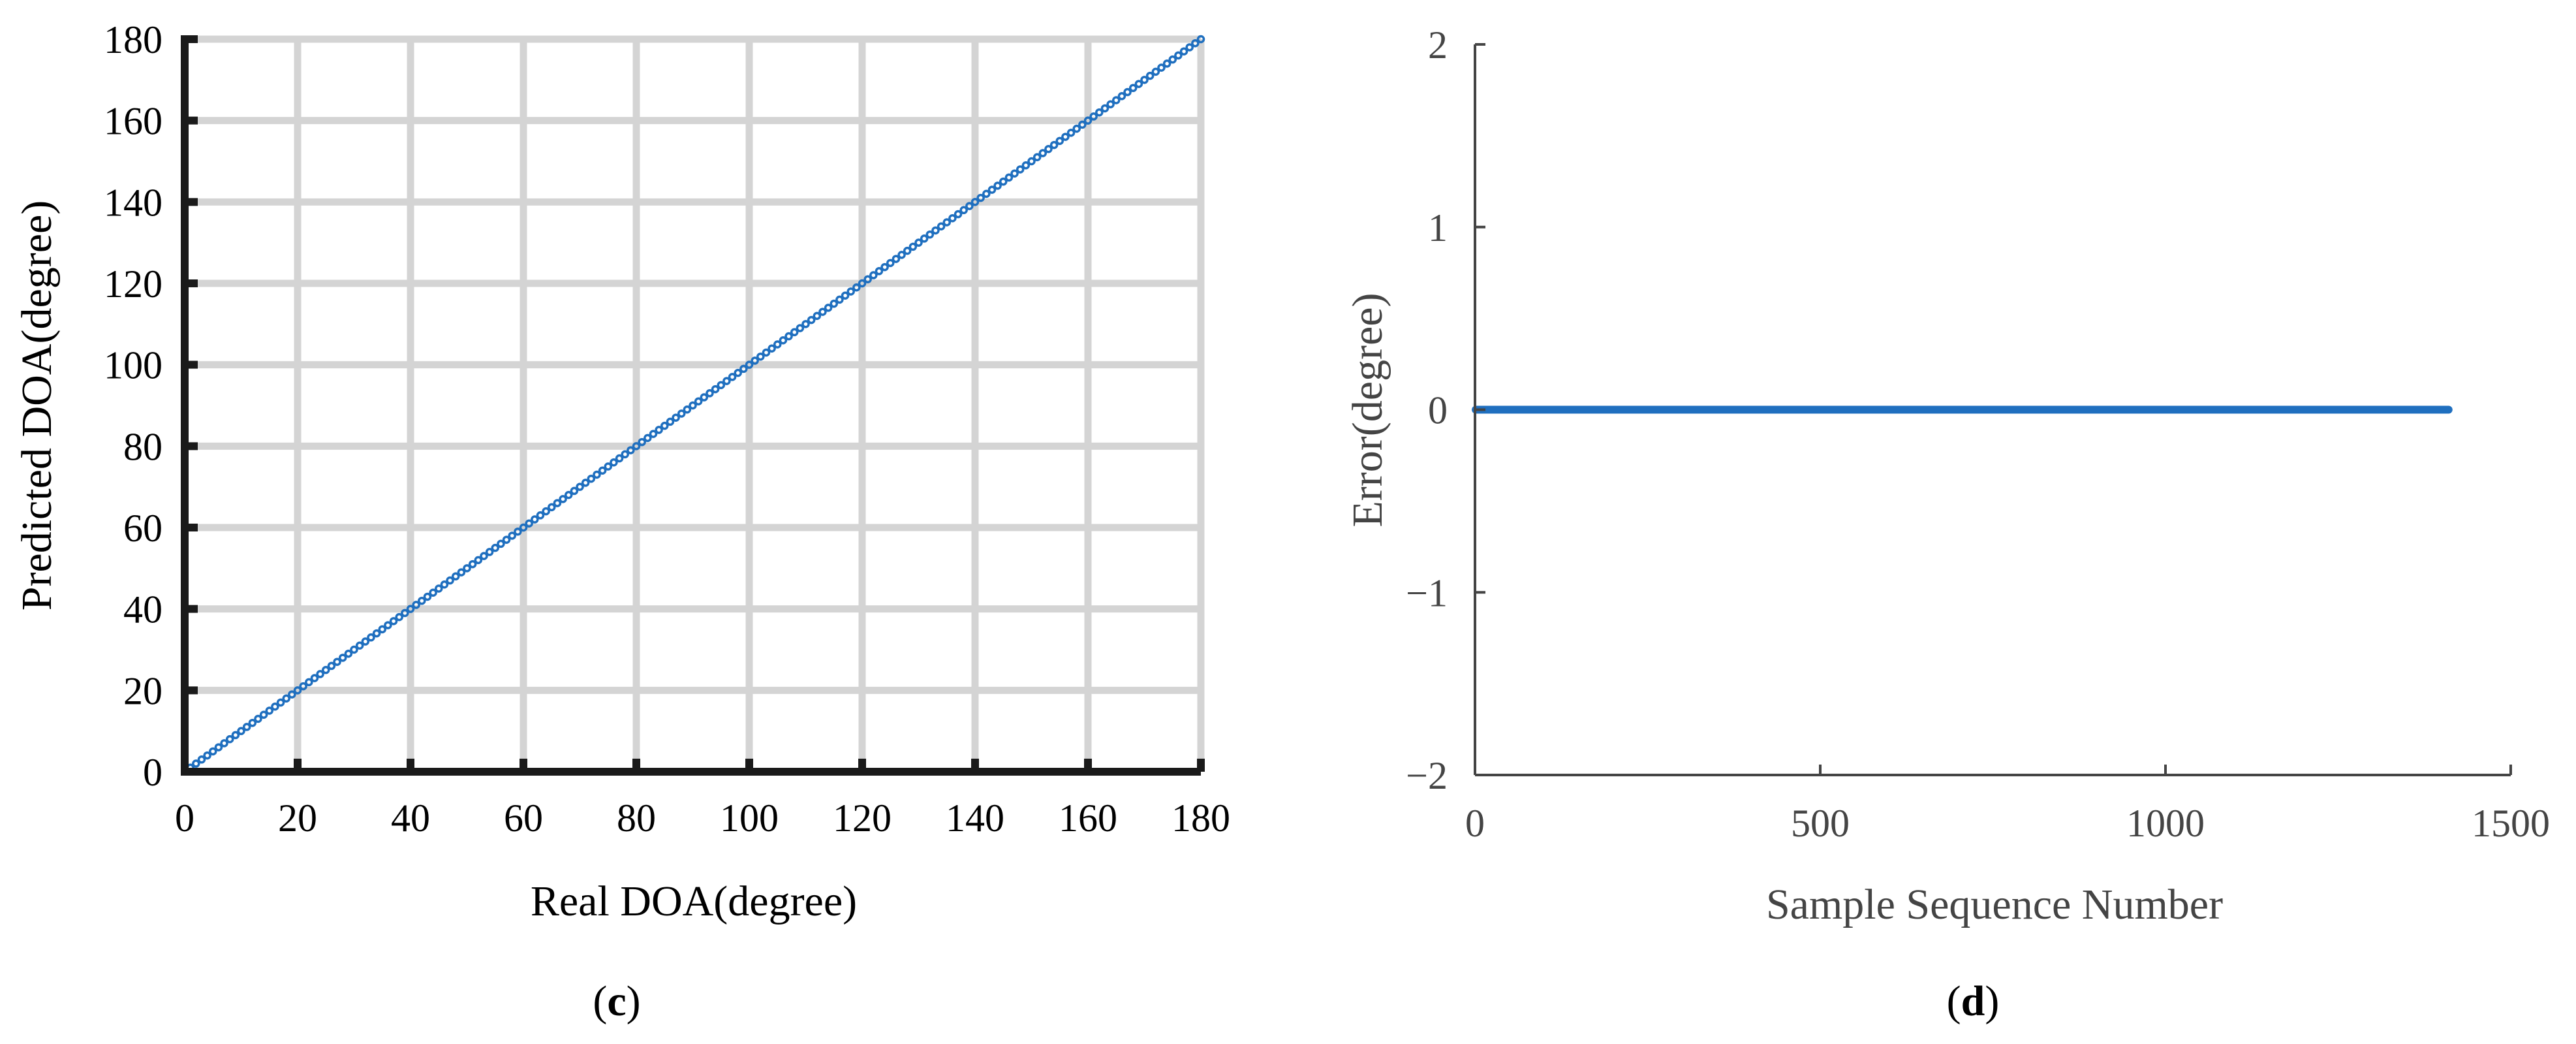 This screenshot has height=1044, width=2576. What do you see at coordinates (694, 901) in the screenshot?
I see `x-axis-title: Real DOA(degree)` at bounding box center [694, 901].